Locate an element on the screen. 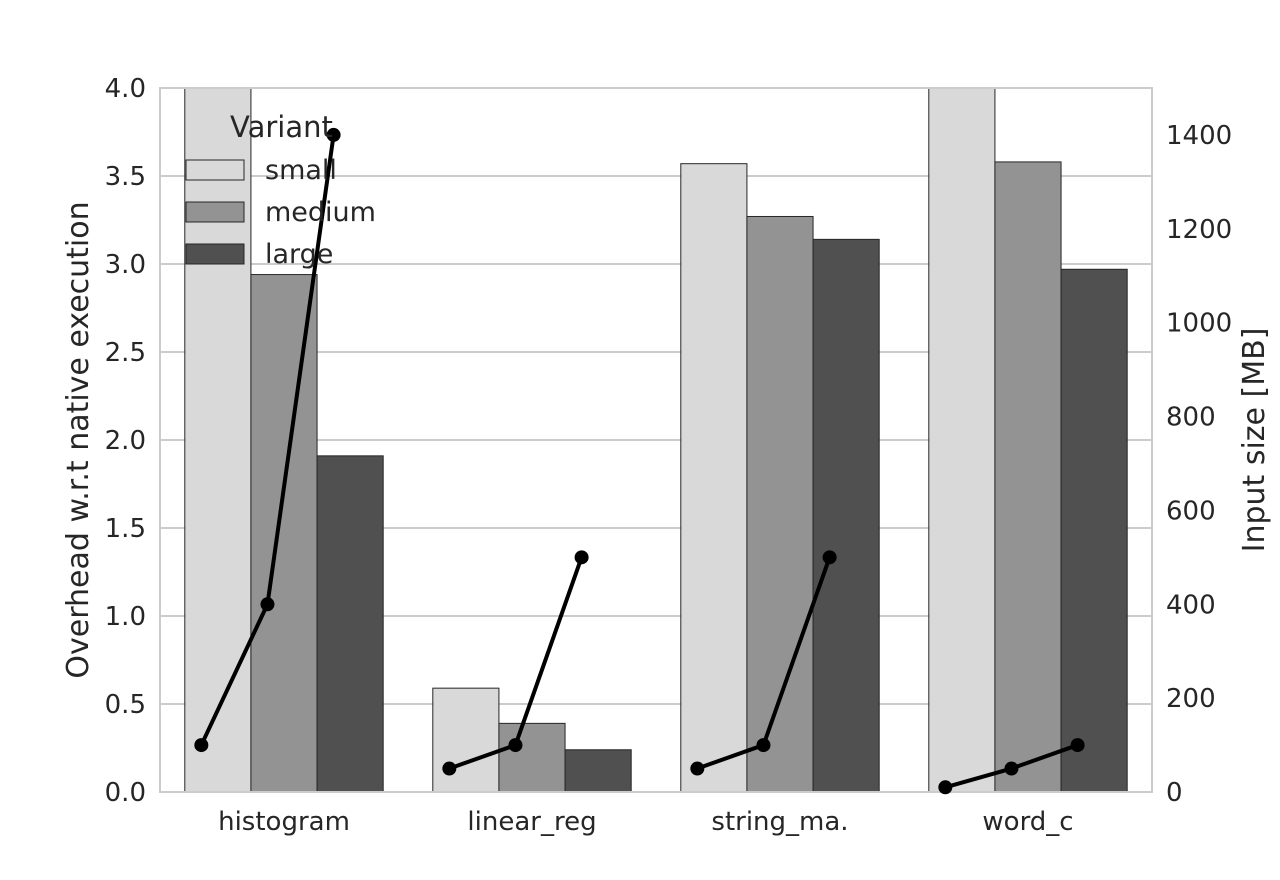 The image size is (1280, 880). x-tick-label: word_c is located at coordinates (1027, 822).